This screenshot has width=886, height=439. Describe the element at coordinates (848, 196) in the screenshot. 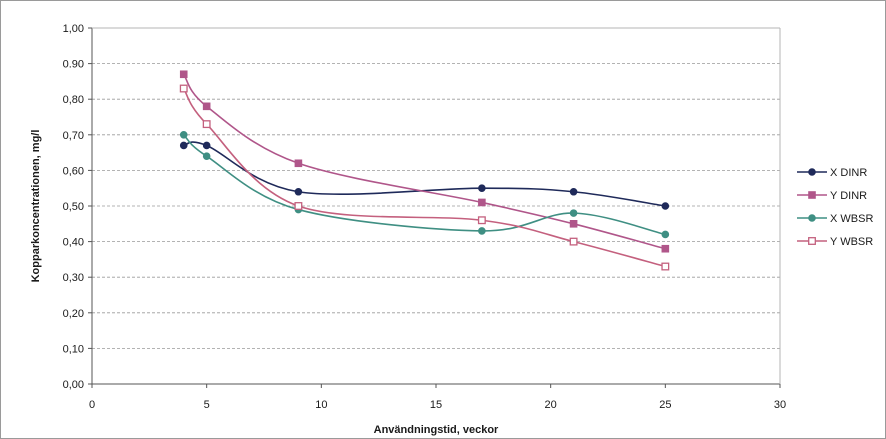

I see `legend-label: Y DINR` at that location.